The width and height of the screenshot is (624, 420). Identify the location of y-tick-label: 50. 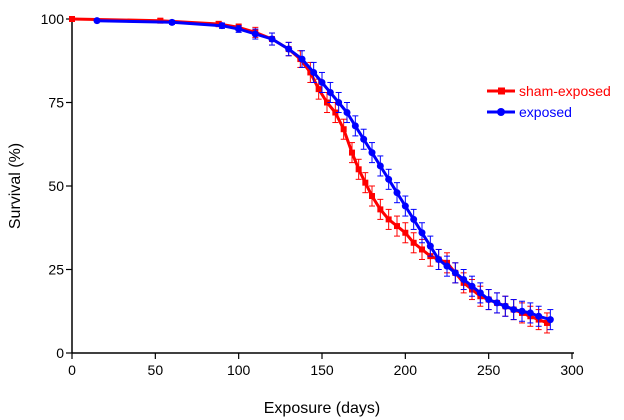
(56, 186).